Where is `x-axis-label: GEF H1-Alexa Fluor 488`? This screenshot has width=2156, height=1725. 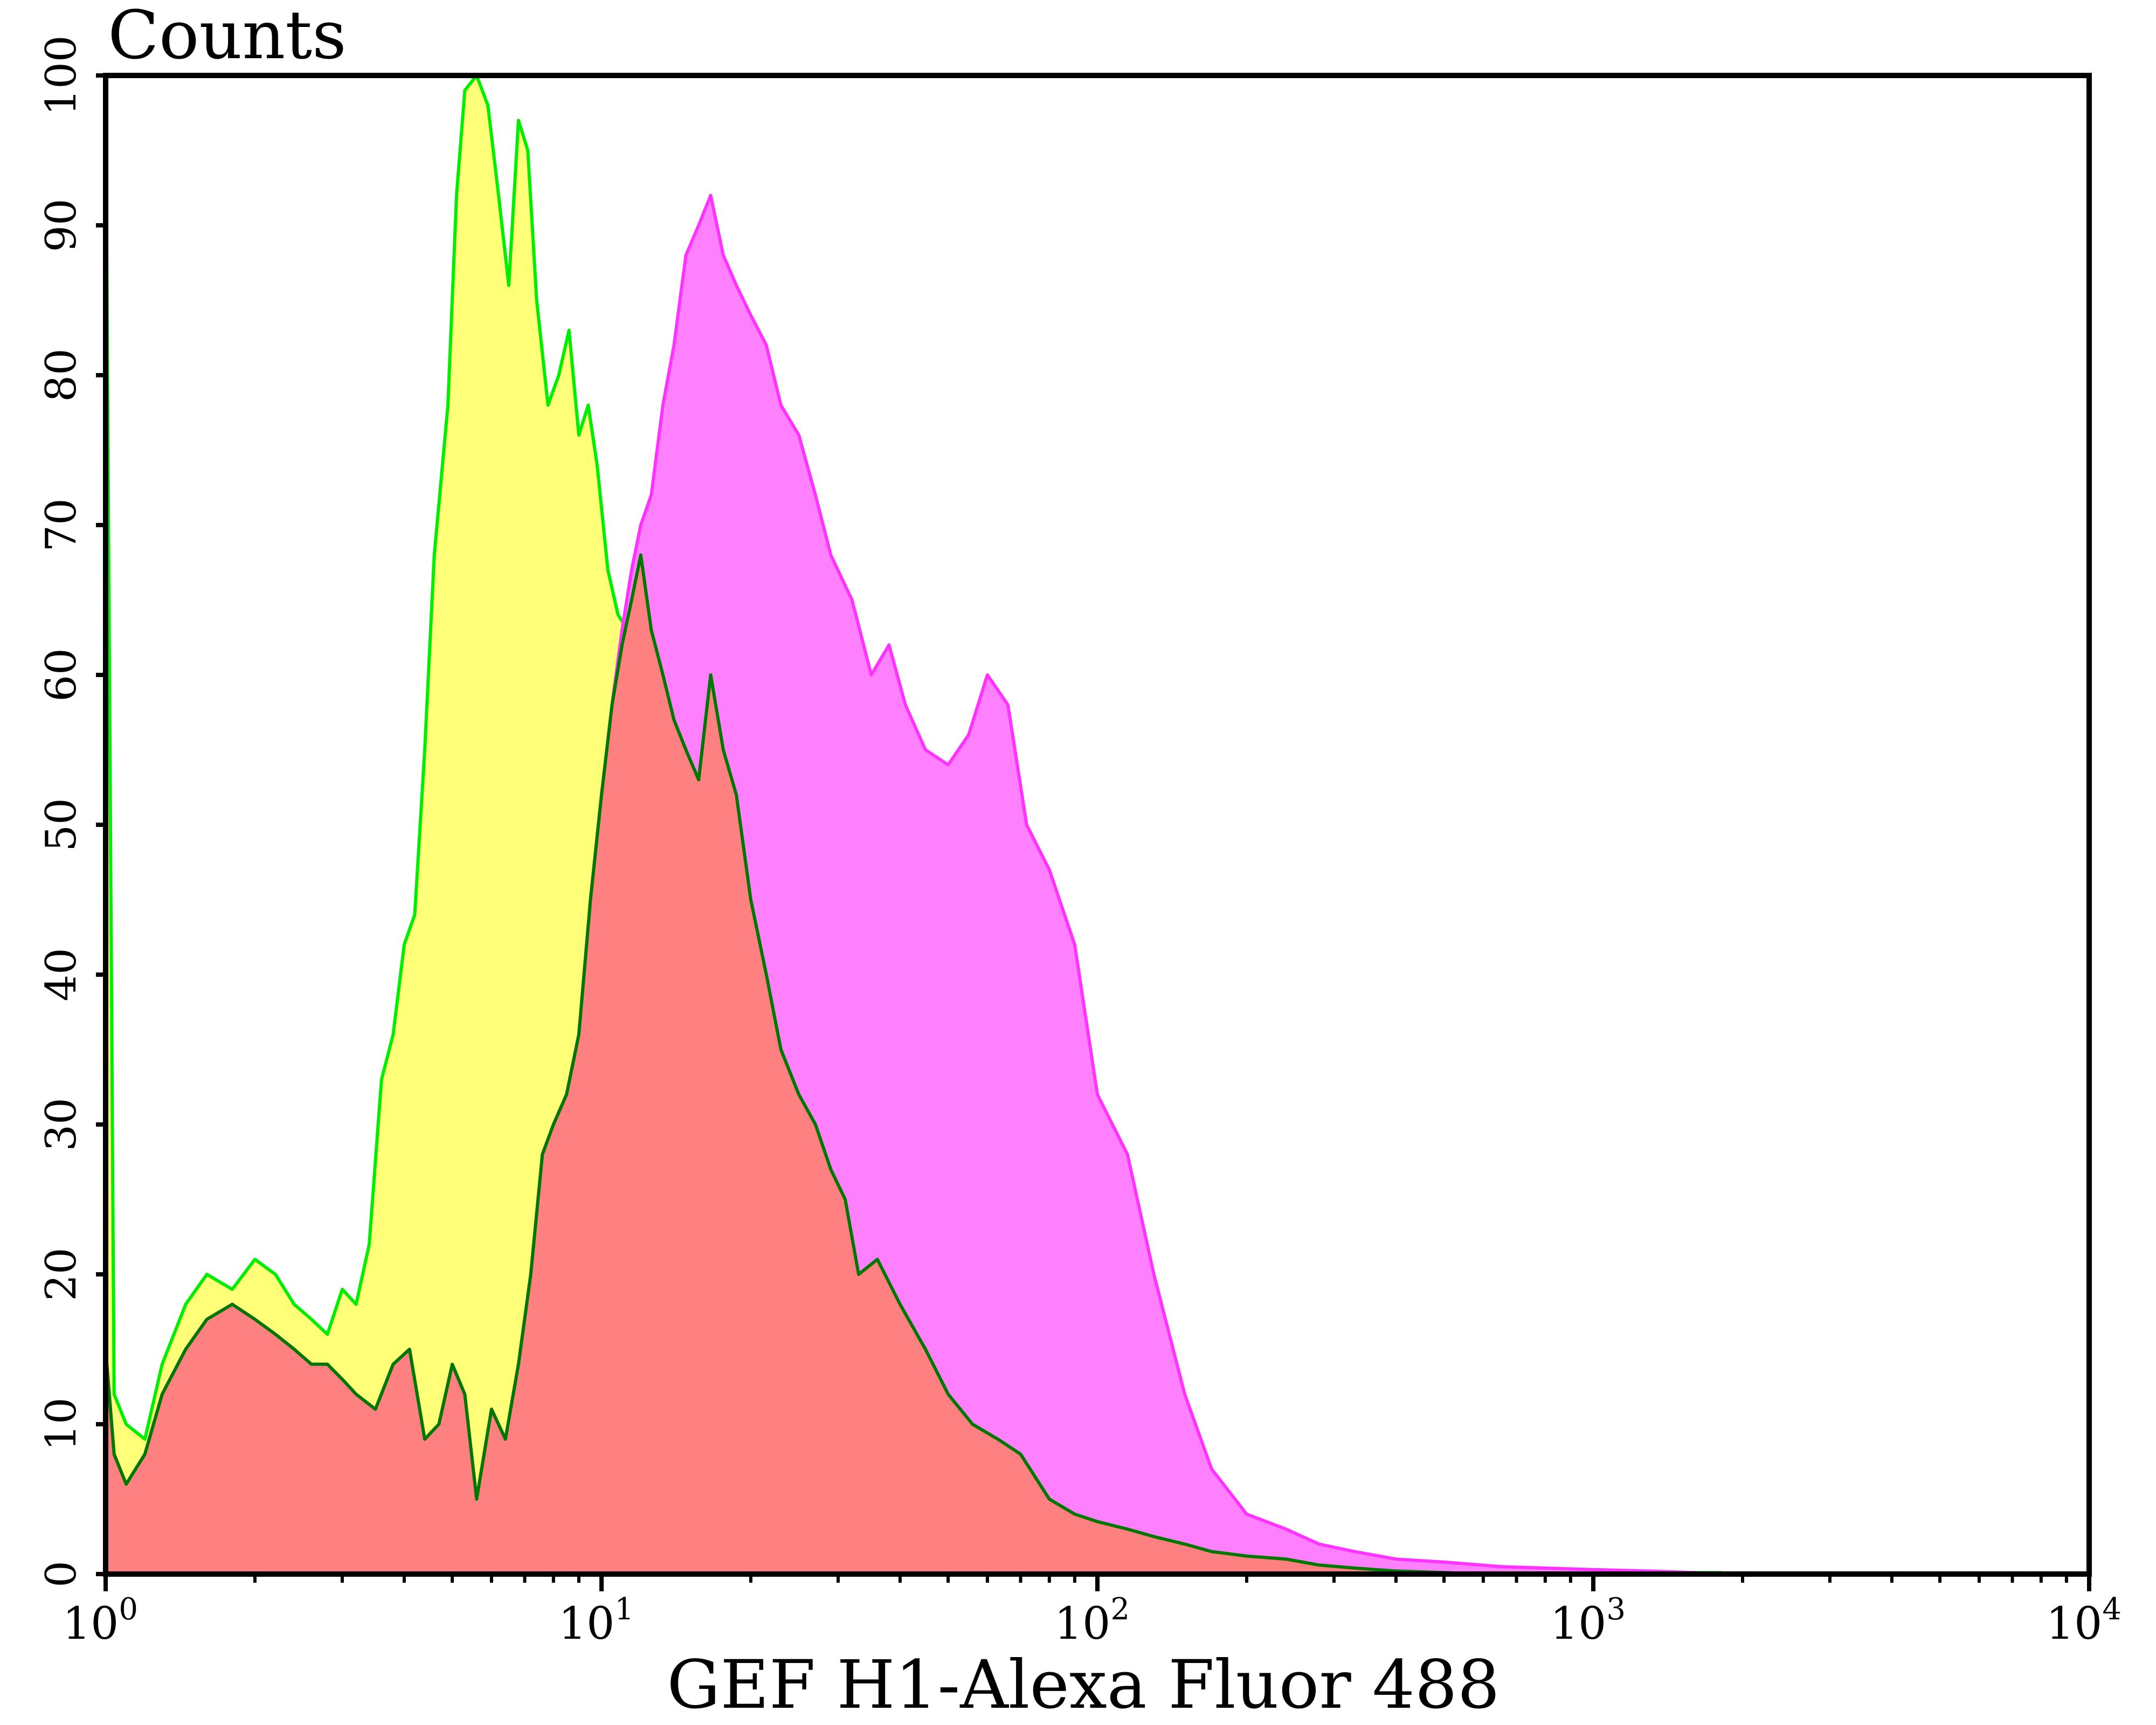 x-axis-label: GEF H1-Alexa Fluor 488 is located at coordinates (1083, 1685).